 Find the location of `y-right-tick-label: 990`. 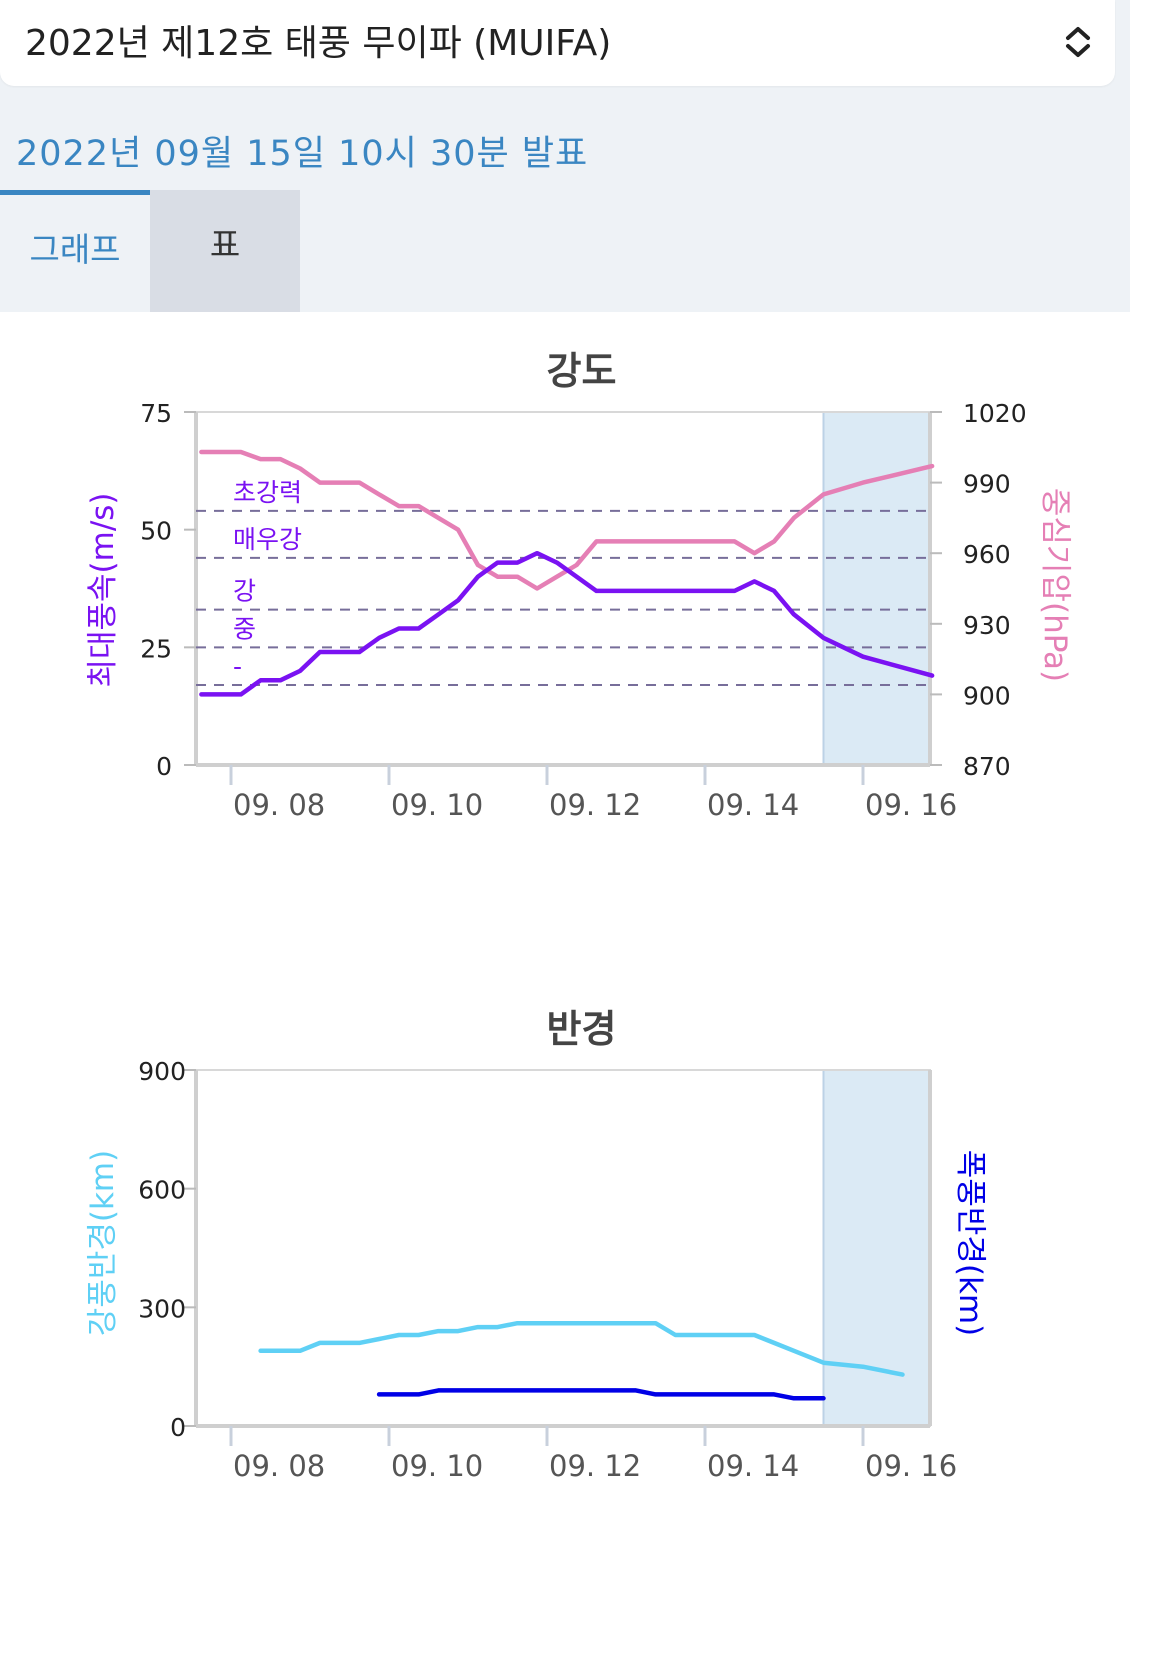

y-right-tick-label: 990 is located at coordinates (987, 484).